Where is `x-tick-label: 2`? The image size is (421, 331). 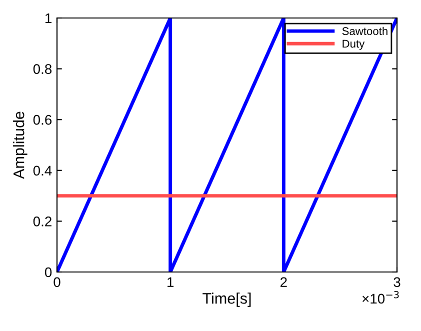
x-tick-label: 2 is located at coordinates (283, 282).